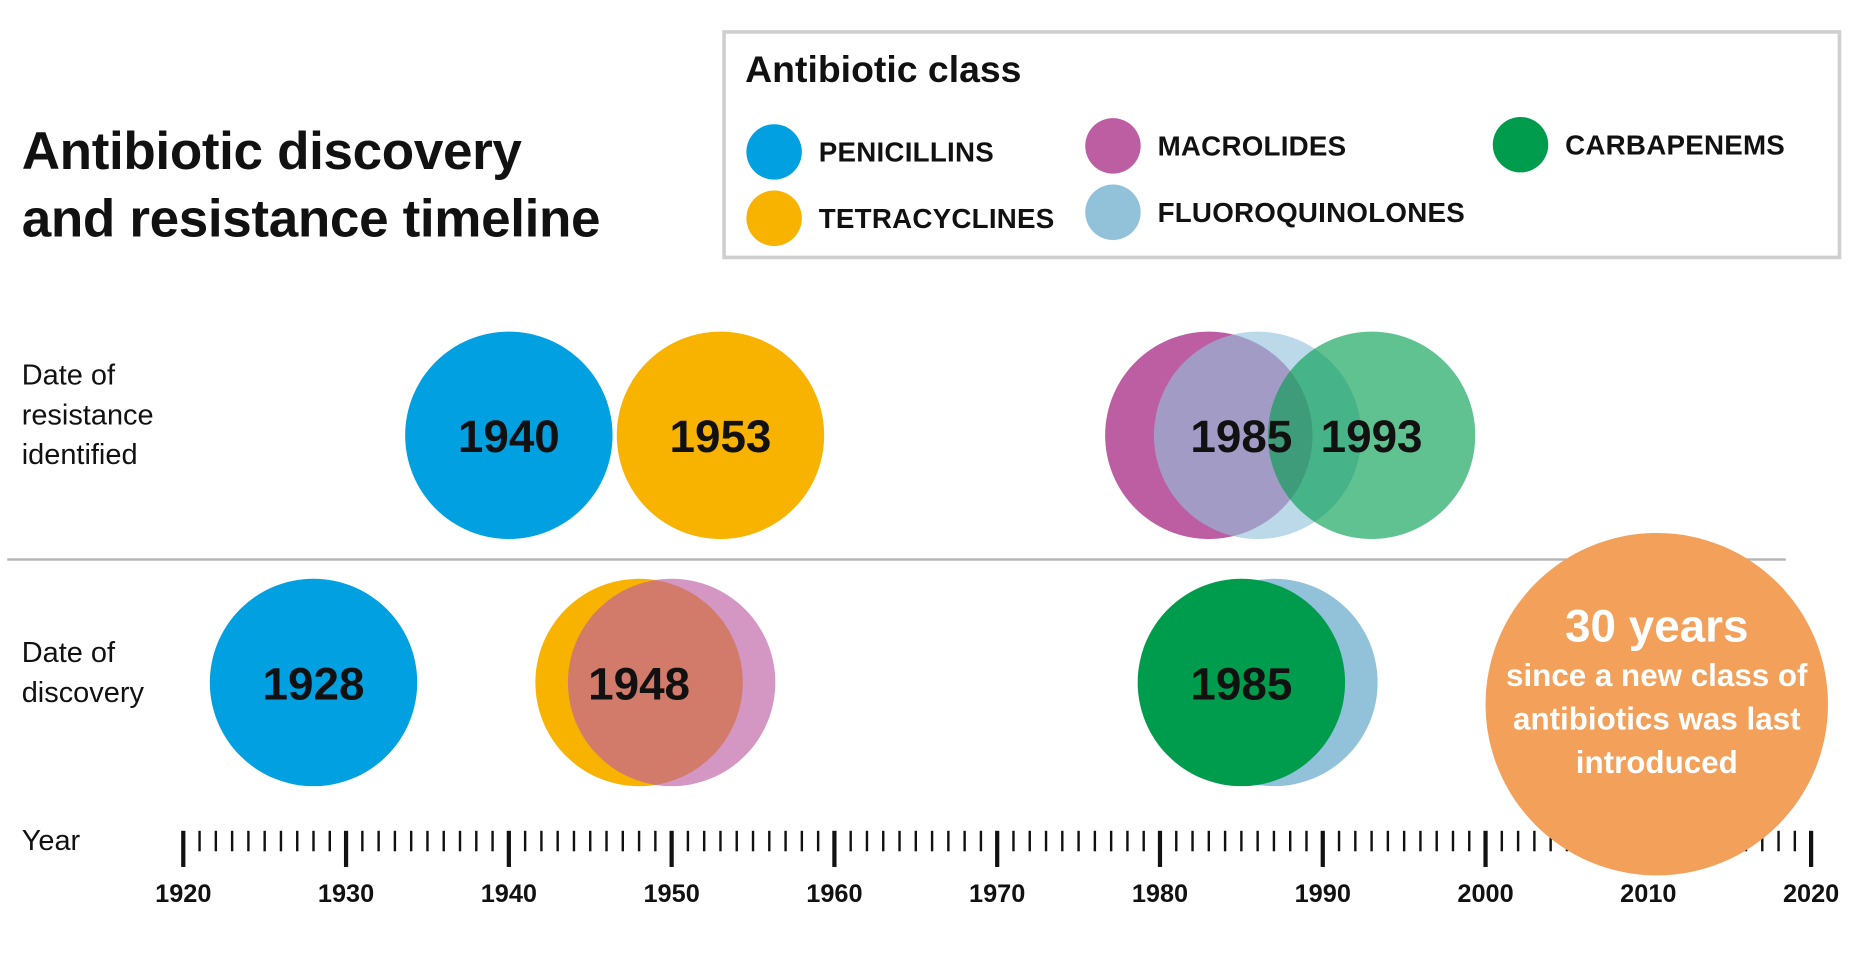 The height and width of the screenshot is (971, 1869). I want to click on fluoroquinolones-swatch, so click(1113, 212).